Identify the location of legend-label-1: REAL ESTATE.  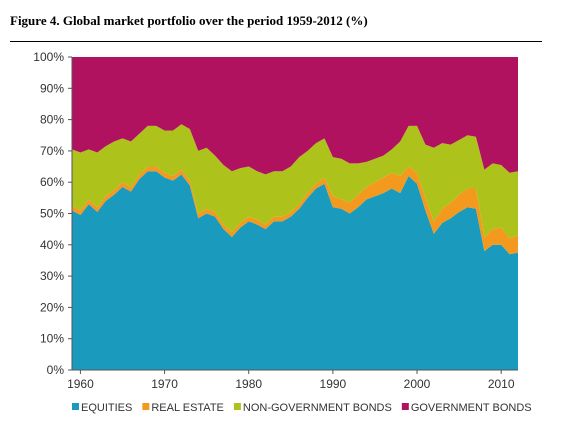
(187, 408).